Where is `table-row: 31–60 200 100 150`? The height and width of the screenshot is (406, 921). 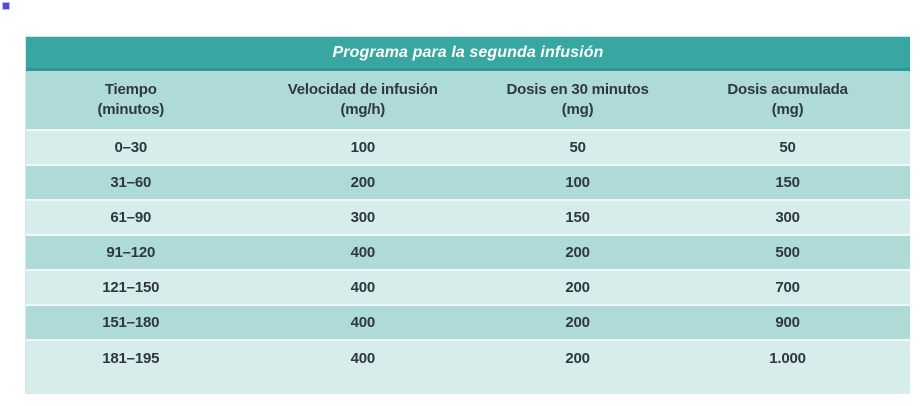 table-row: 31–60 200 100 150 is located at coordinates (468, 183).